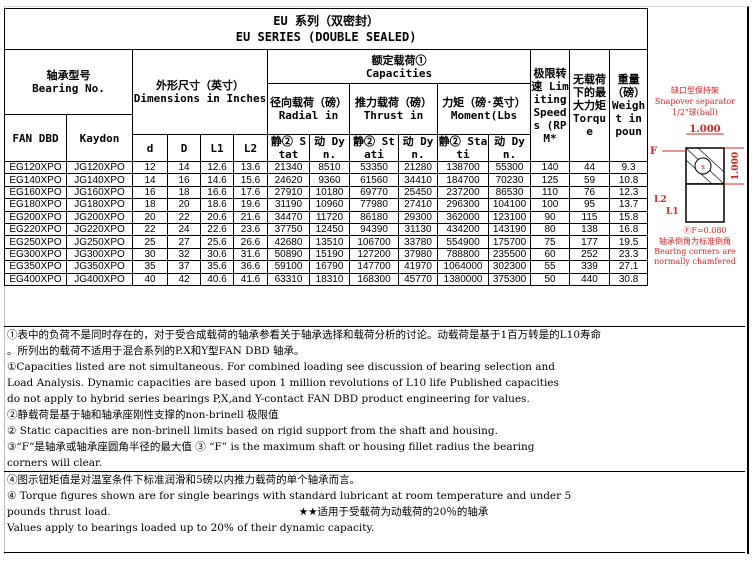  What do you see at coordinates (628, 217) in the screenshot?
I see `weight-cell: 15.8` at bounding box center [628, 217].